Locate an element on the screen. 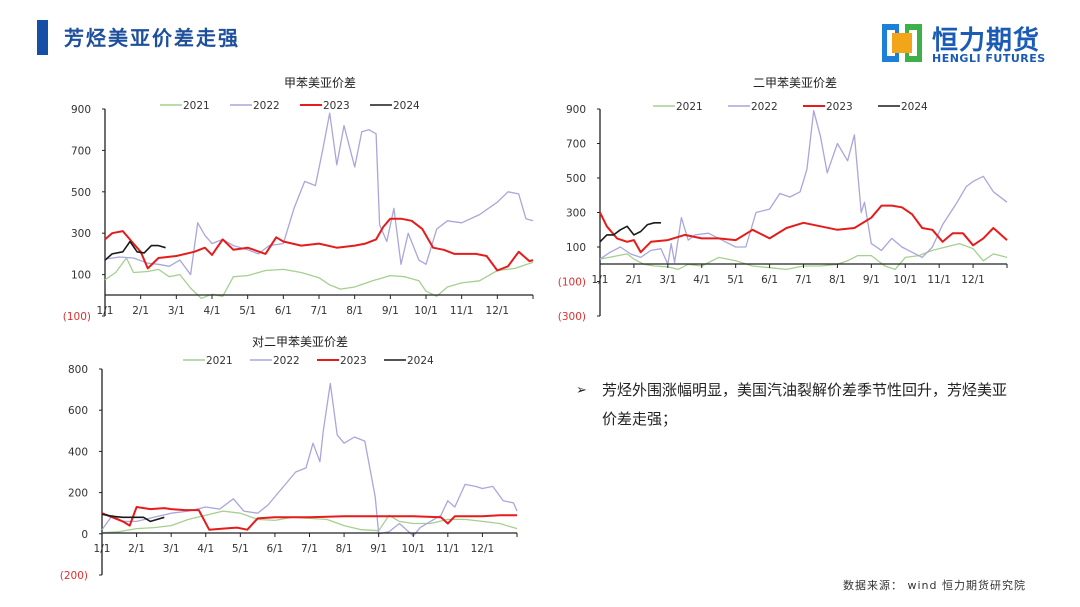 This screenshot has height=607, width=1080. title-accent-bar is located at coordinates (42, 37).